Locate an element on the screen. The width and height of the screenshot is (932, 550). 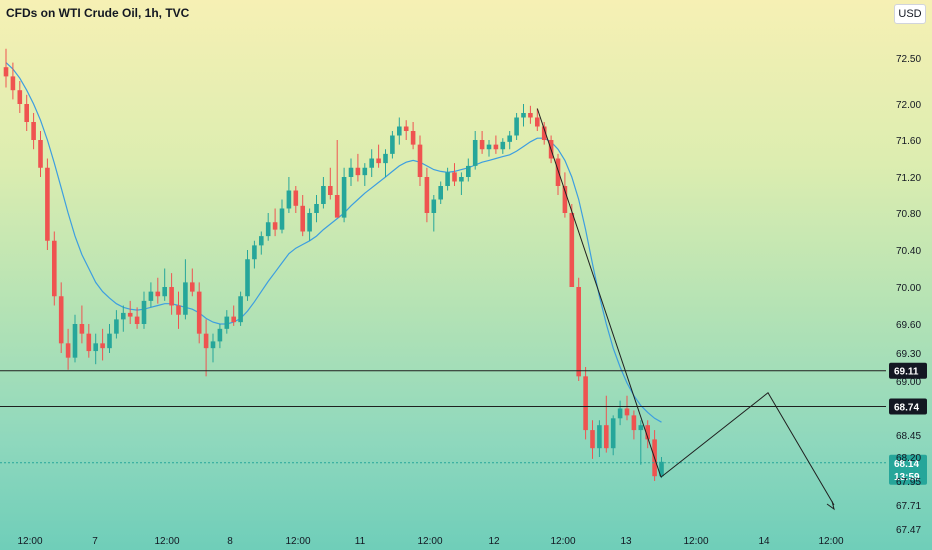
level-label: 68.74 is located at coordinates (906, 408).